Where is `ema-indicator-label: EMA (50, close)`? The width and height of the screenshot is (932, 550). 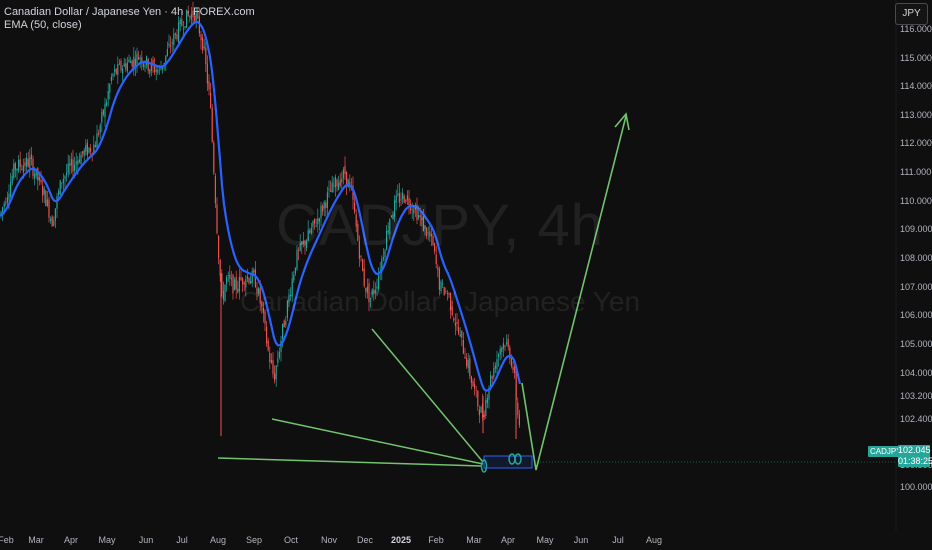 ema-indicator-label: EMA (50, close) is located at coordinates (43, 25).